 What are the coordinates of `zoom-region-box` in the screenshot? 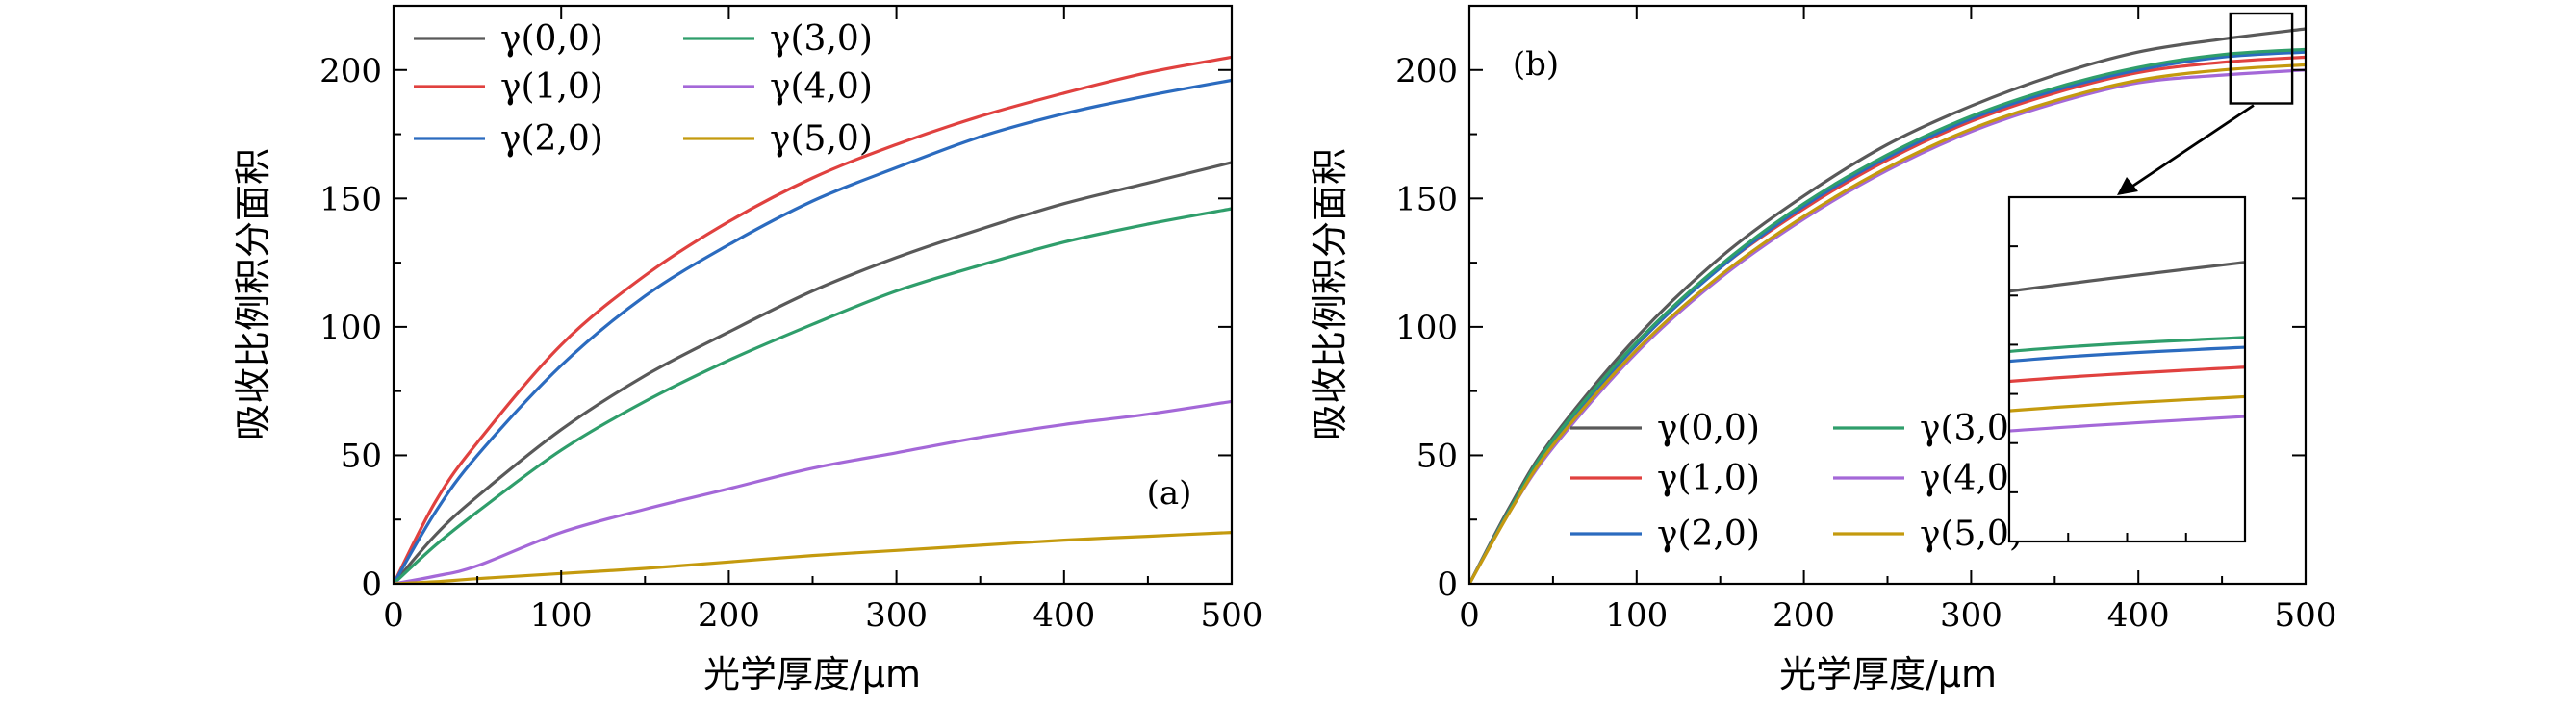 It's located at (2261, 58).